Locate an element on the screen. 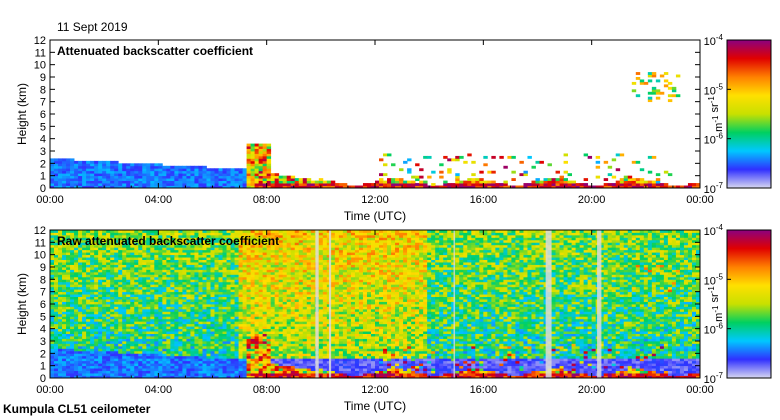 This screenshot has width=780, height=420. panel2-ylabel: Height (km) is located at coordinates (22, 304).